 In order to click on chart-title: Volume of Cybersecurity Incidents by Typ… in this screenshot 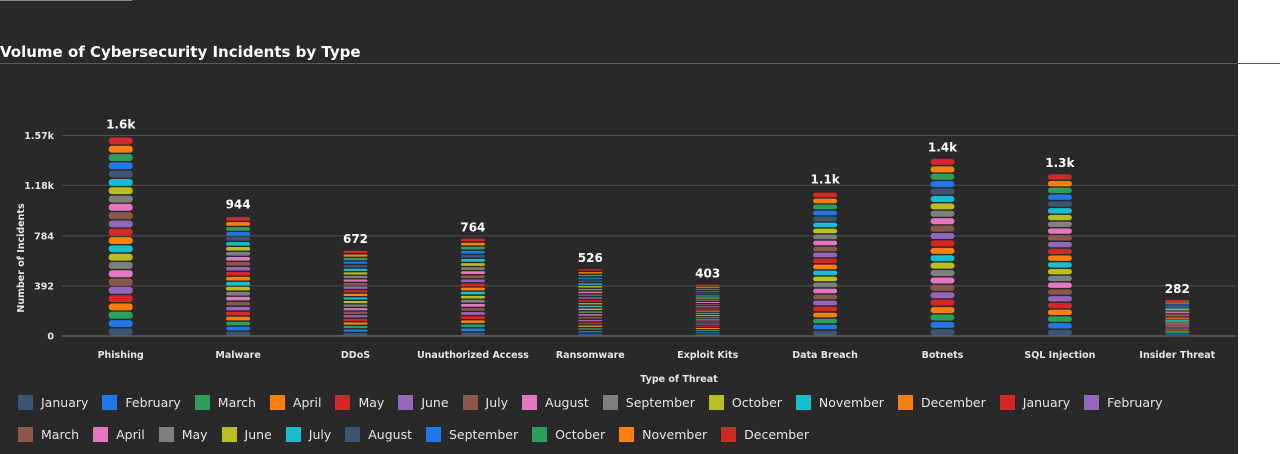, I will do `click(180, 52)`.